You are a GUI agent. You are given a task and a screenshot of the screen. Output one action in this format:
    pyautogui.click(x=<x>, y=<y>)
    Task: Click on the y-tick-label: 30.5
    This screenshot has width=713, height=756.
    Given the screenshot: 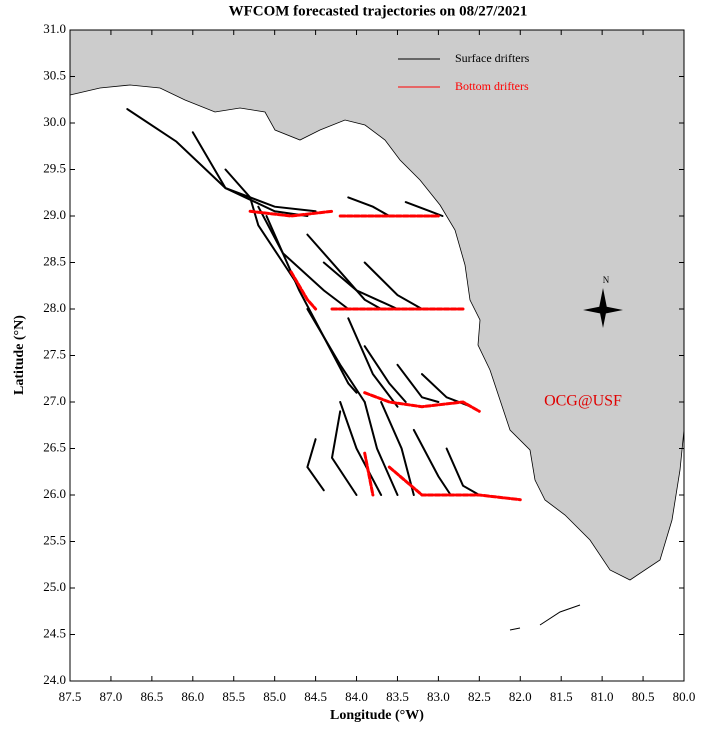 What is the action you would take?
    pyautogui.click(x=54, y=74)
    